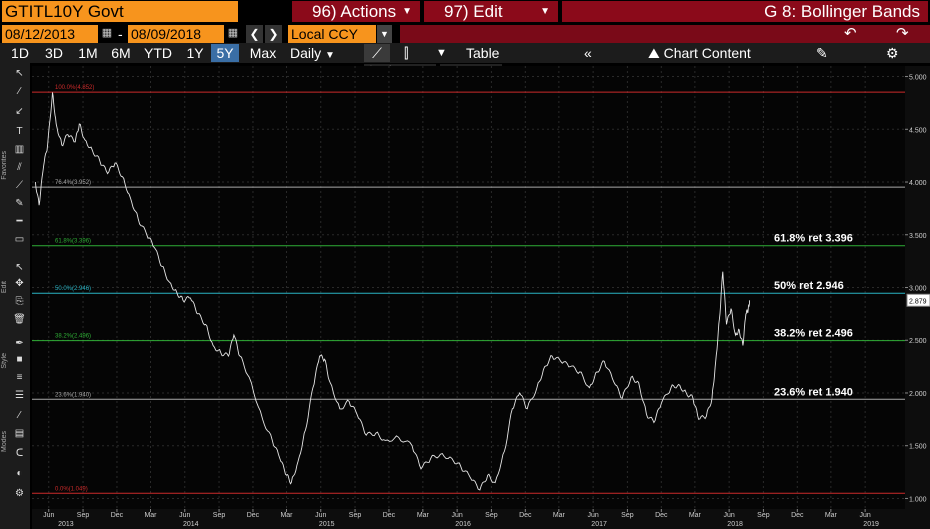 The image size is (930, 529). Describe the element at coordinates (654, 53) in the screenshot. I see `chart-content-icon: ⛰` at that location.